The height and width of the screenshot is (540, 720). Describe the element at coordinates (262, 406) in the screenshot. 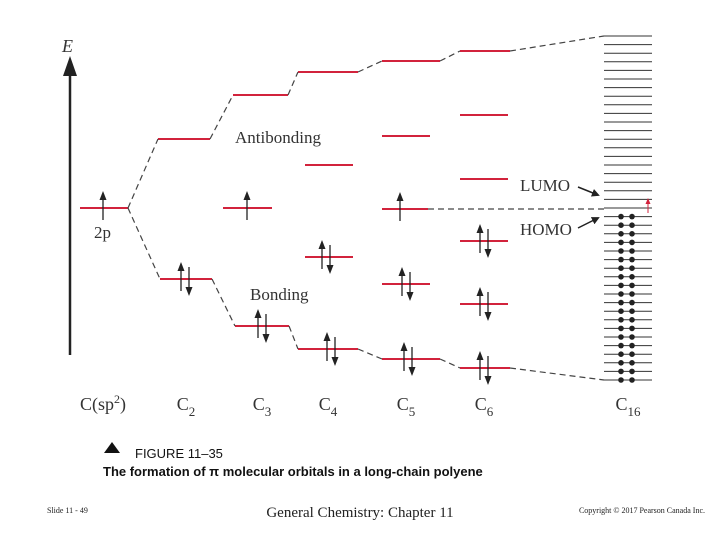

I see `column-label: C3` at that location.